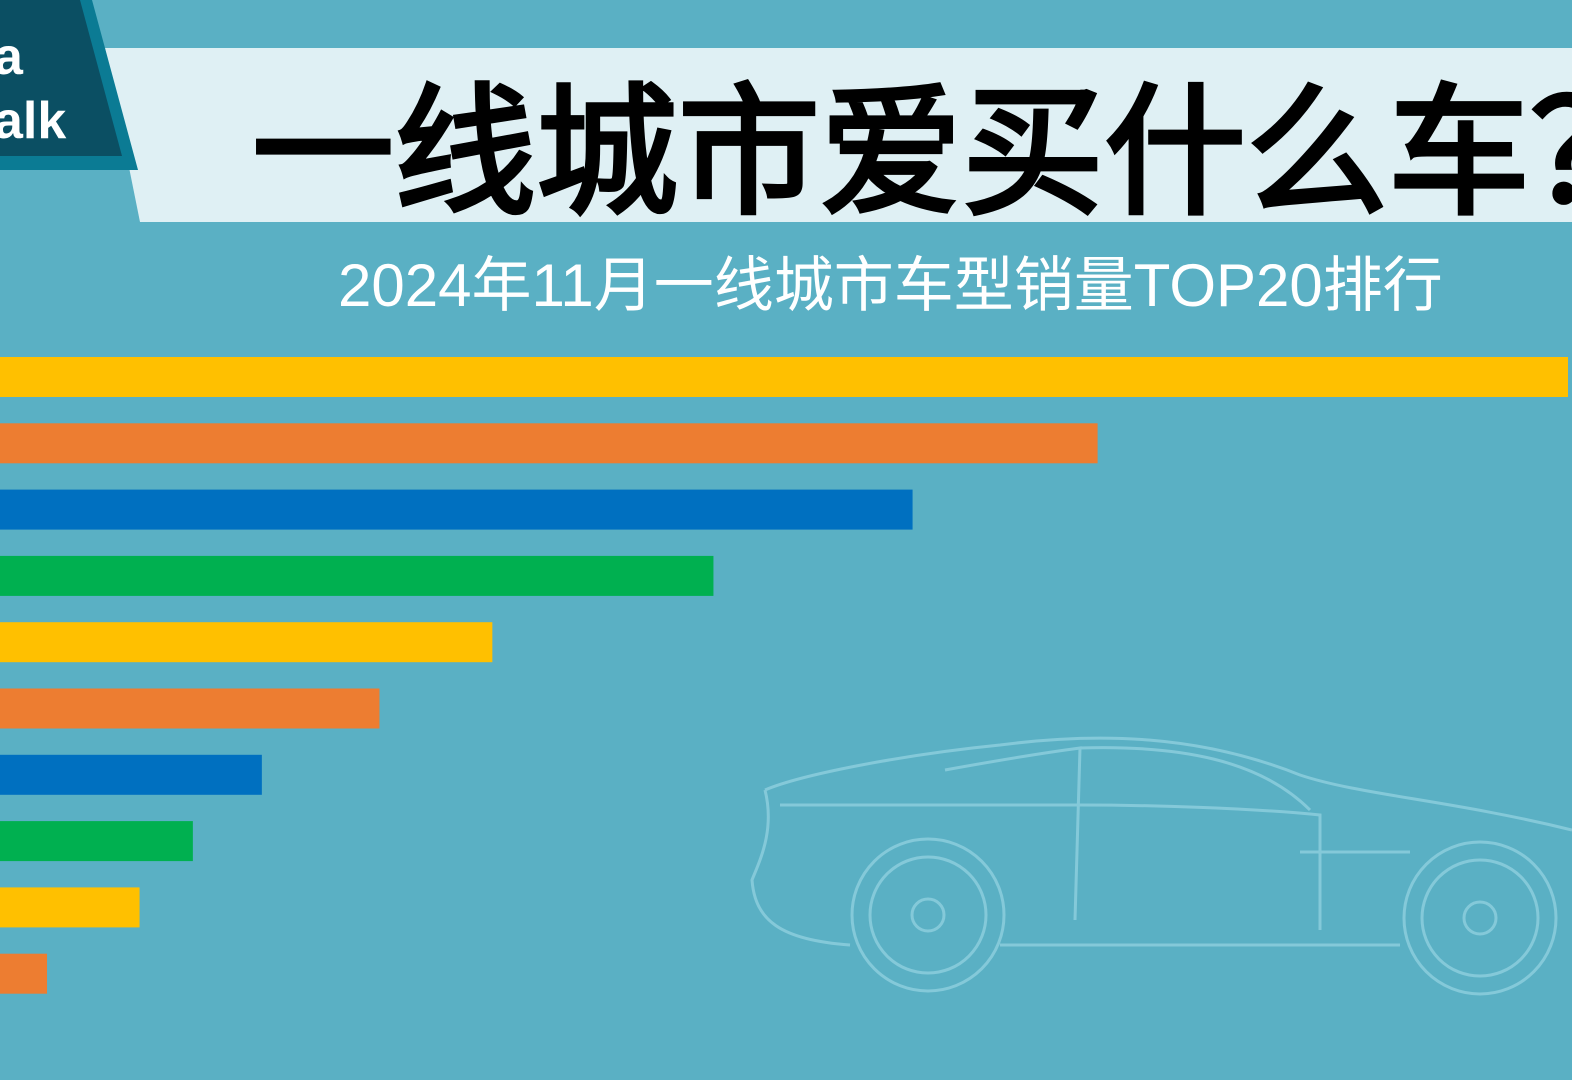 Image resolution: width=1572 pixels, height=1080 pixels. What do you see at coordinates (61, 78) in the screenshot?
I see `logo-block` at bounding box center [61, 78].